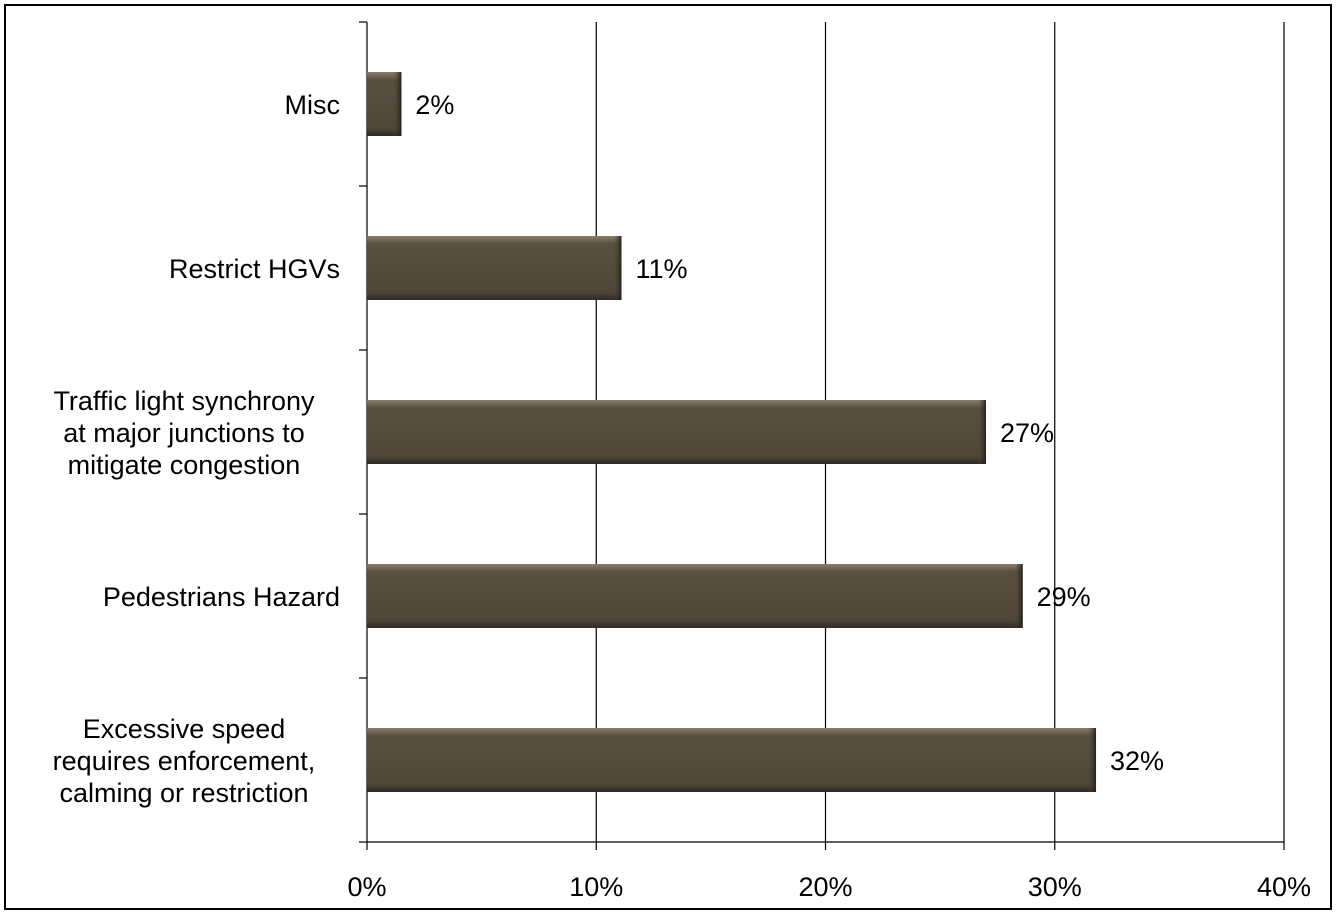 This screenshot has width=1338, height=916. Describe the element at coordinates (434, 105) in the screenshot. I see `data-label: 2%` at that location.